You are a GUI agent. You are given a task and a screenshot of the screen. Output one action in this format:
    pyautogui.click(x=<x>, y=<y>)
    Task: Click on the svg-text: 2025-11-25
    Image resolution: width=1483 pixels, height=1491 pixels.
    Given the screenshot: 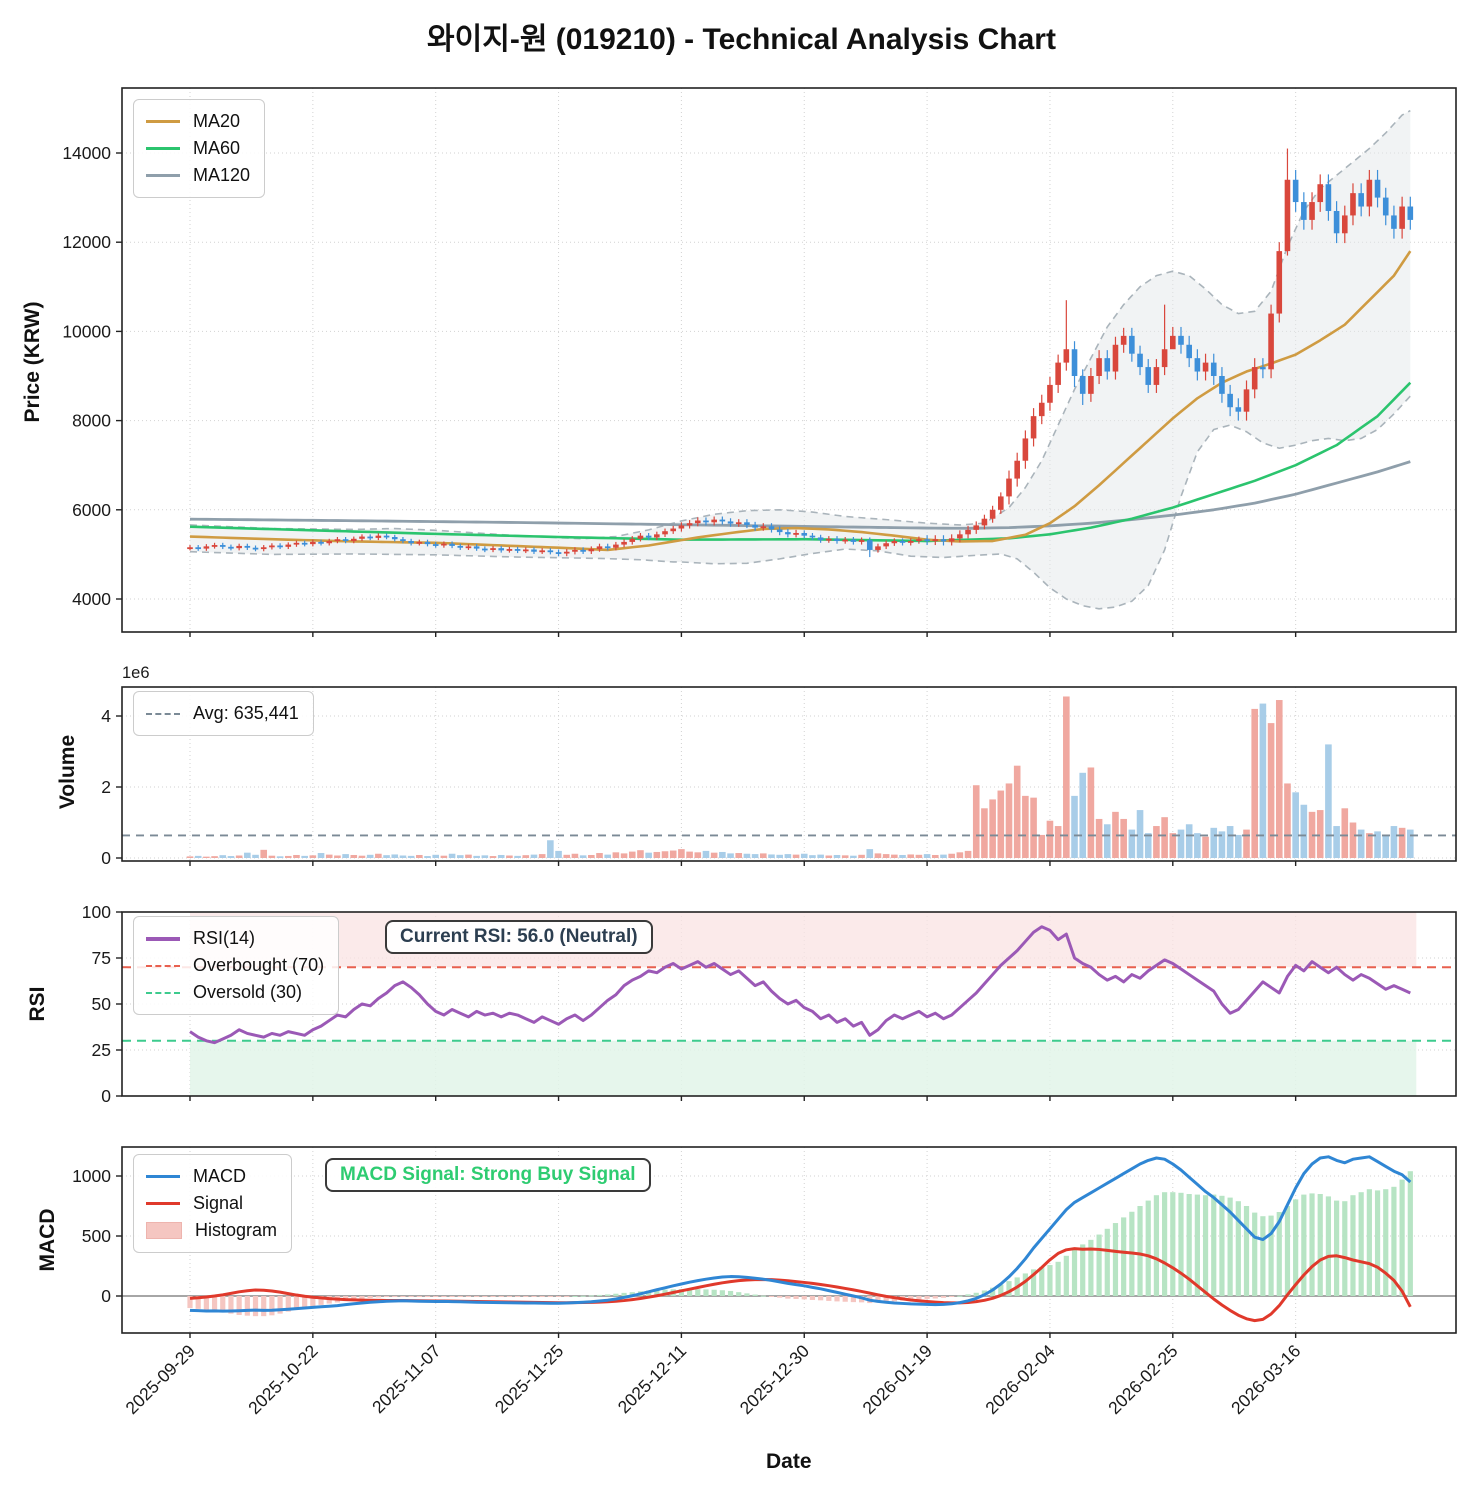 What is the action you would take?
    pyautogui.click(x=529, y=1379)
    